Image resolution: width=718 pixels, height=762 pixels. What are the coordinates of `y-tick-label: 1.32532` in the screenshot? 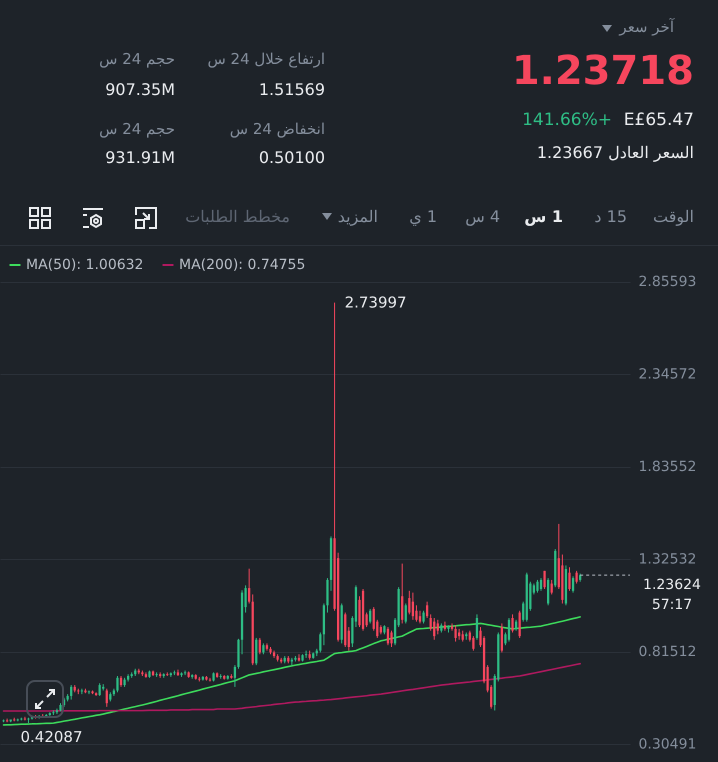 It's located at (667, 560).